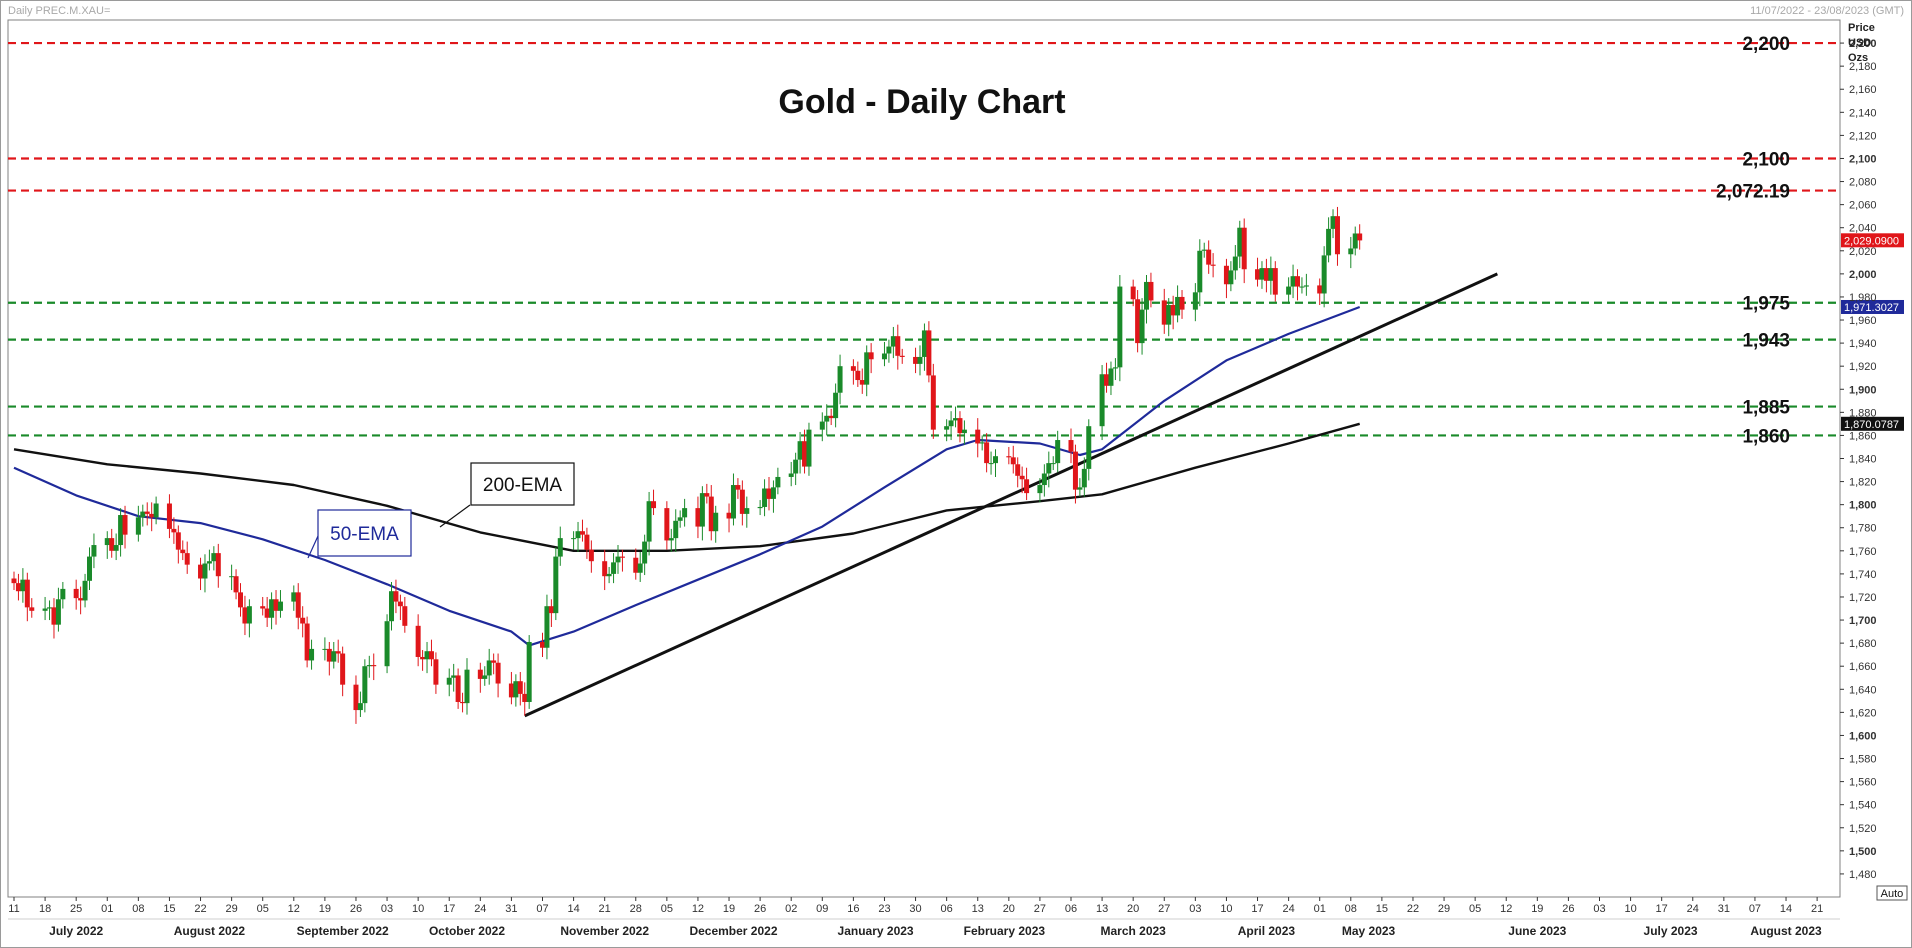  Describe the element at coordinates (1863, 206) in the screenshot. I see `y-tick-label: 2,060` at that location.